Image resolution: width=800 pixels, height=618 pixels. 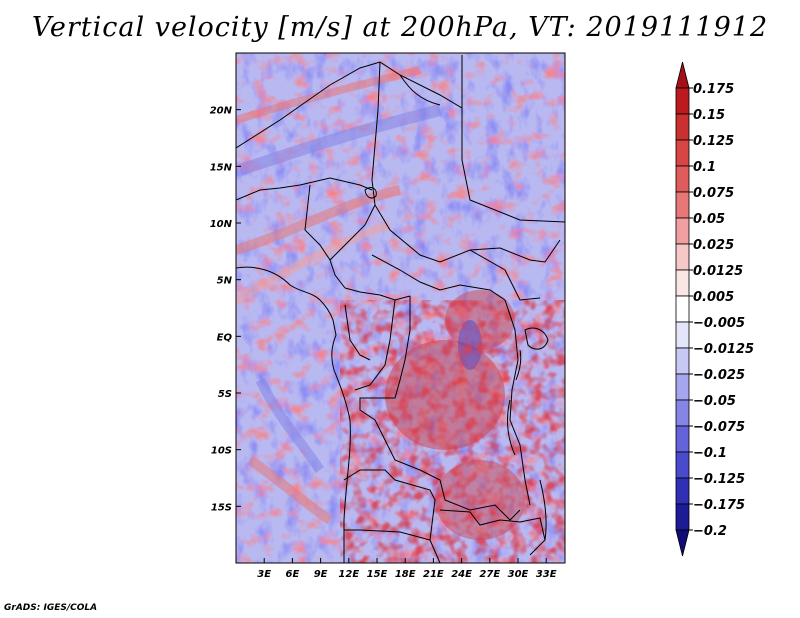 I want to click on border-east, so click(x=517, y=402).